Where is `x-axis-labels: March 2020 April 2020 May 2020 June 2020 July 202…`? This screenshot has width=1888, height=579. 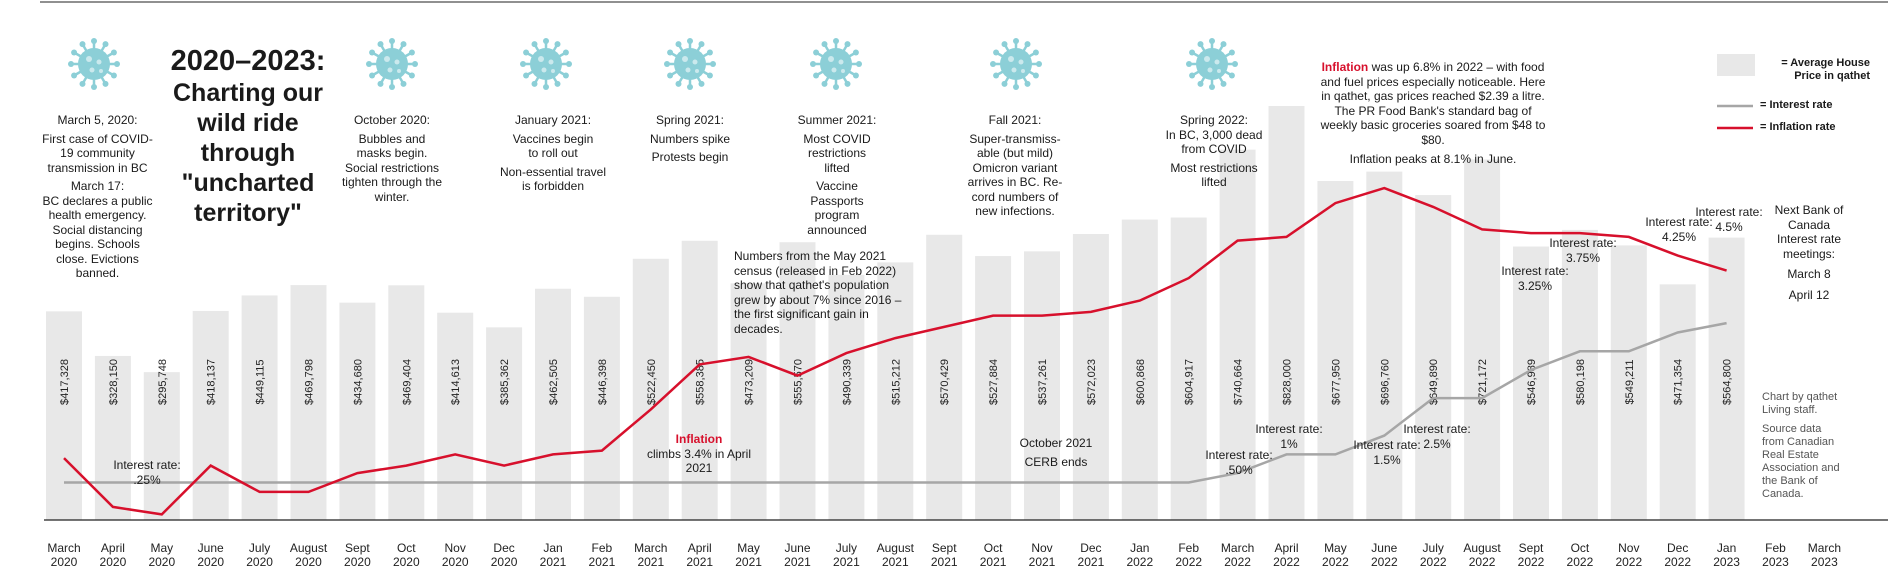
x-axis-labels: March 2020 April 2020 May 2020 June 2020 July 202… is located at coordinates (944, 555).